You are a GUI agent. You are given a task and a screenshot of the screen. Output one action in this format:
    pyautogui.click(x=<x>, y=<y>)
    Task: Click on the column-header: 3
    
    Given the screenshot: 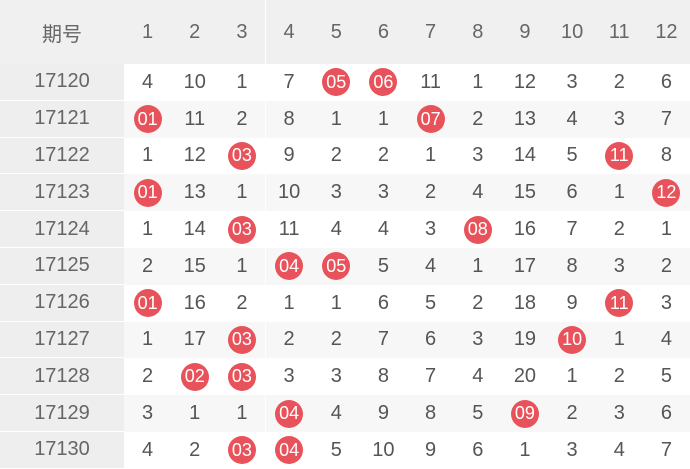 What is the action you would take?
    pyautogui.click(x=242, y=32)
    